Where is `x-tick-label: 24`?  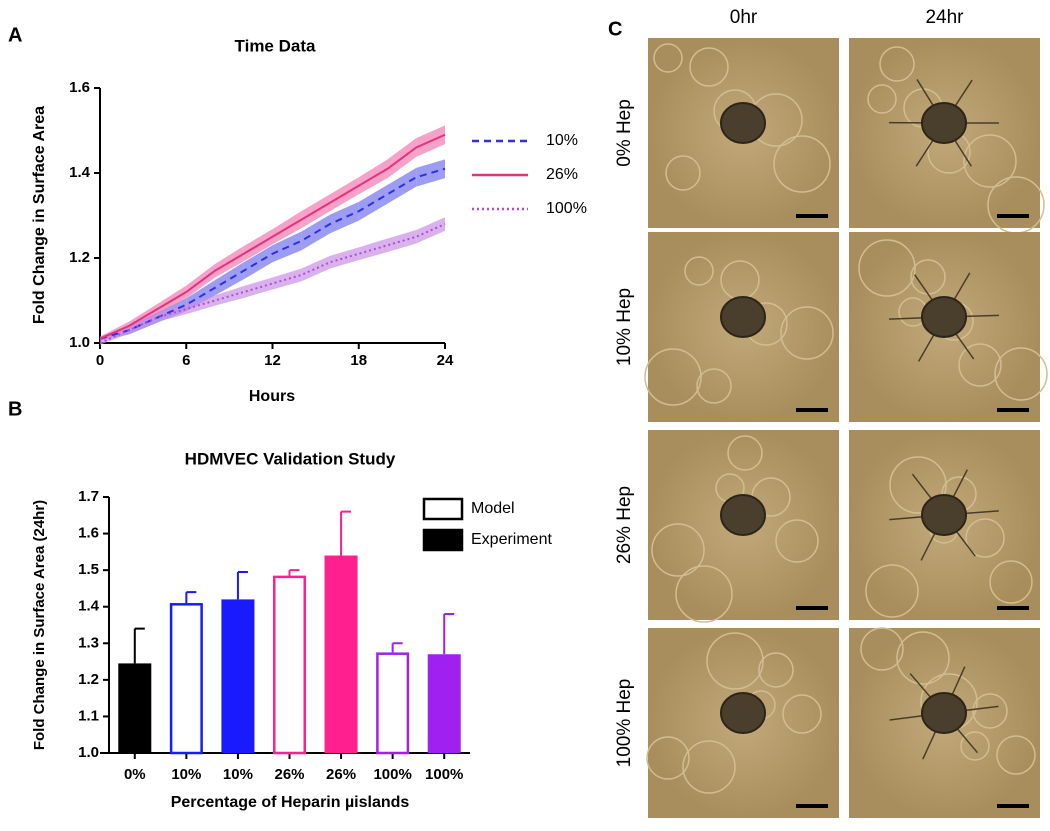 x-tick-label: 24 is located at coordinates (445, 360).